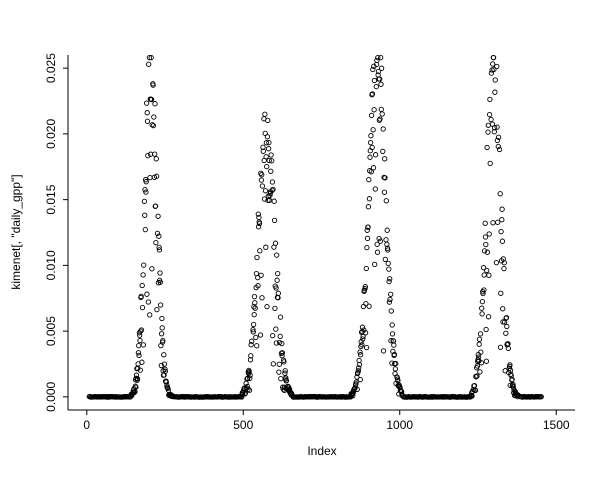 The width and height of the screenshot is (600, 485). Describe the element at coordinates (51, 134) in the screenshot. I see `y-tick-label: 0.020` at that location.